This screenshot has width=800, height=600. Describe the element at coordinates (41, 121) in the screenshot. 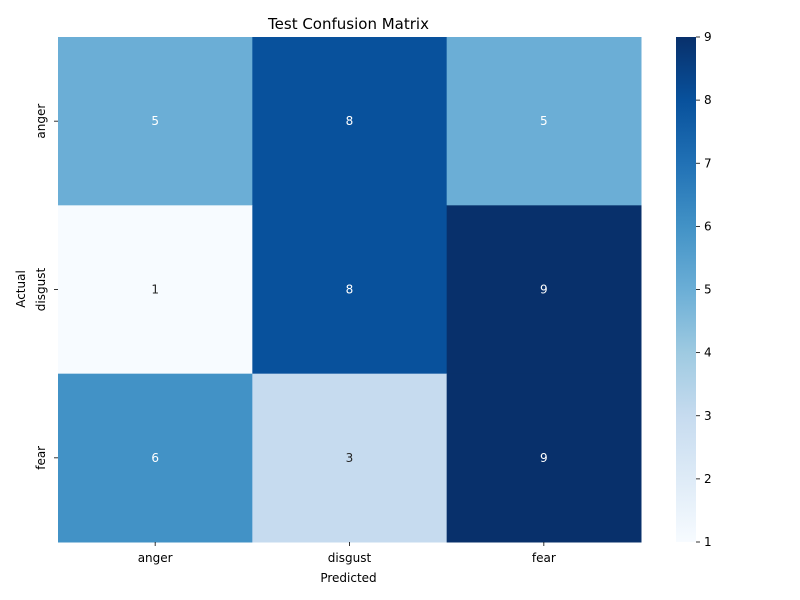

I see `y-tick-label: anger` at that location.